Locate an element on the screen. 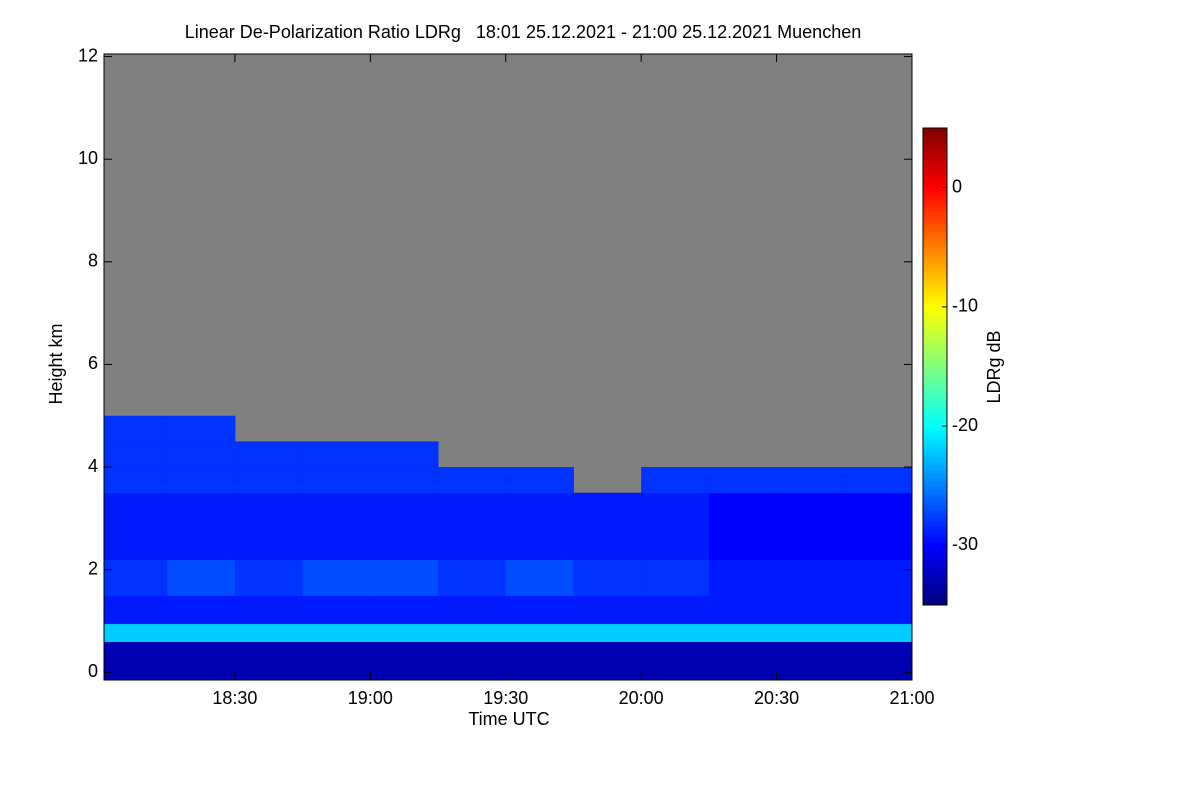  y-tick-label: 0 is located at coordinates (93, 671).